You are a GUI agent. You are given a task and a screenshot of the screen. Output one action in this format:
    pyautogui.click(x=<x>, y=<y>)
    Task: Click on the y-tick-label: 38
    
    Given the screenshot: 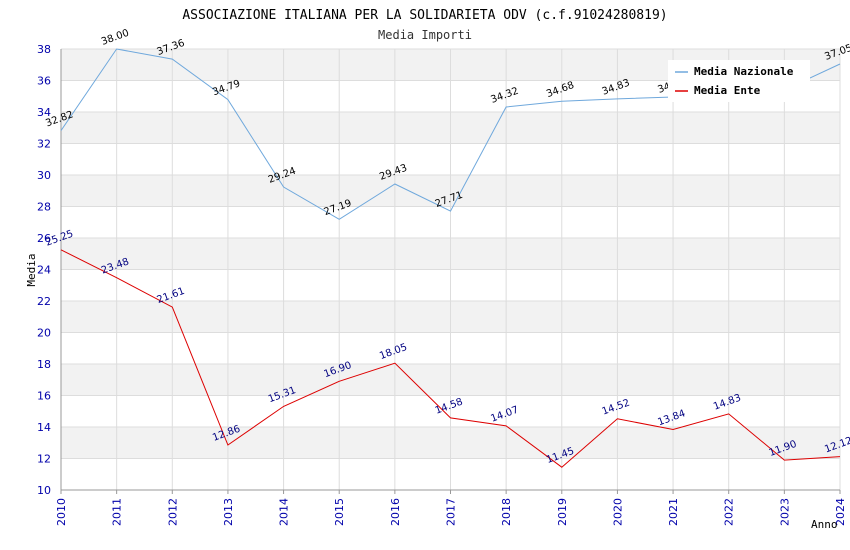 What is the action you would take?
    pyautogui.click(x=44, y=49)
    